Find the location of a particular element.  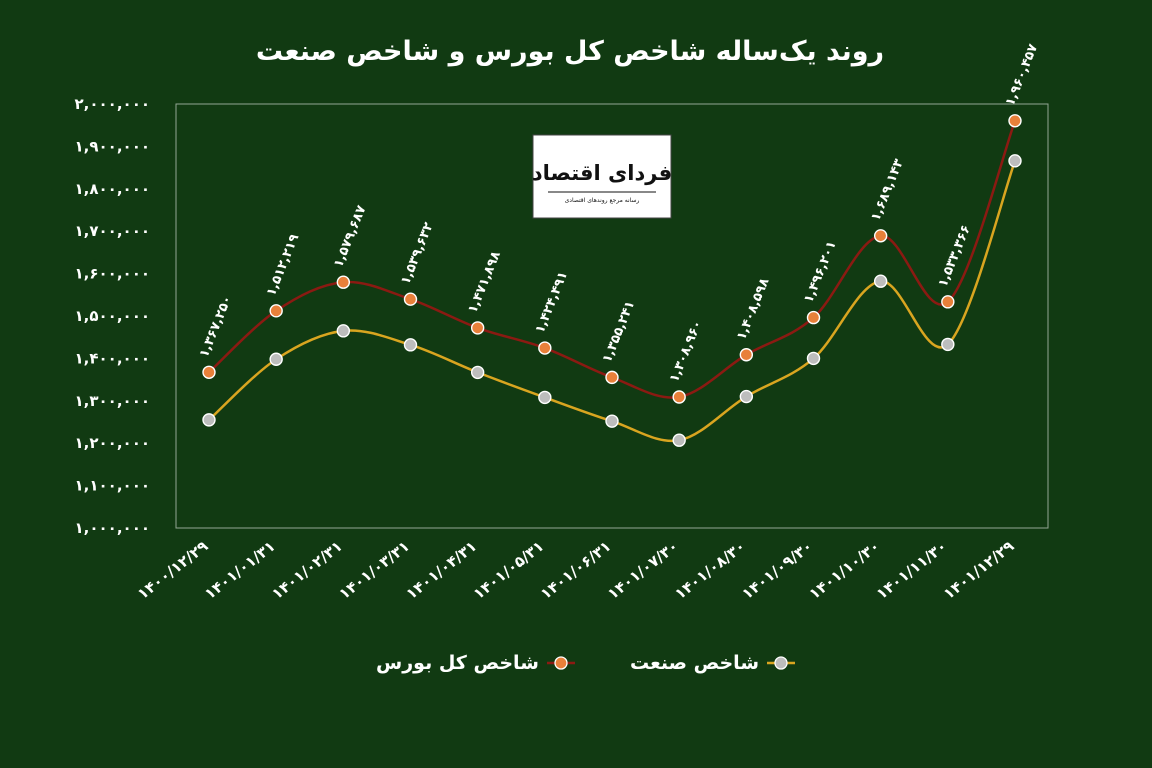

legend-item-industry-index: شاخص صنعت is located at coordinates (713, 663).